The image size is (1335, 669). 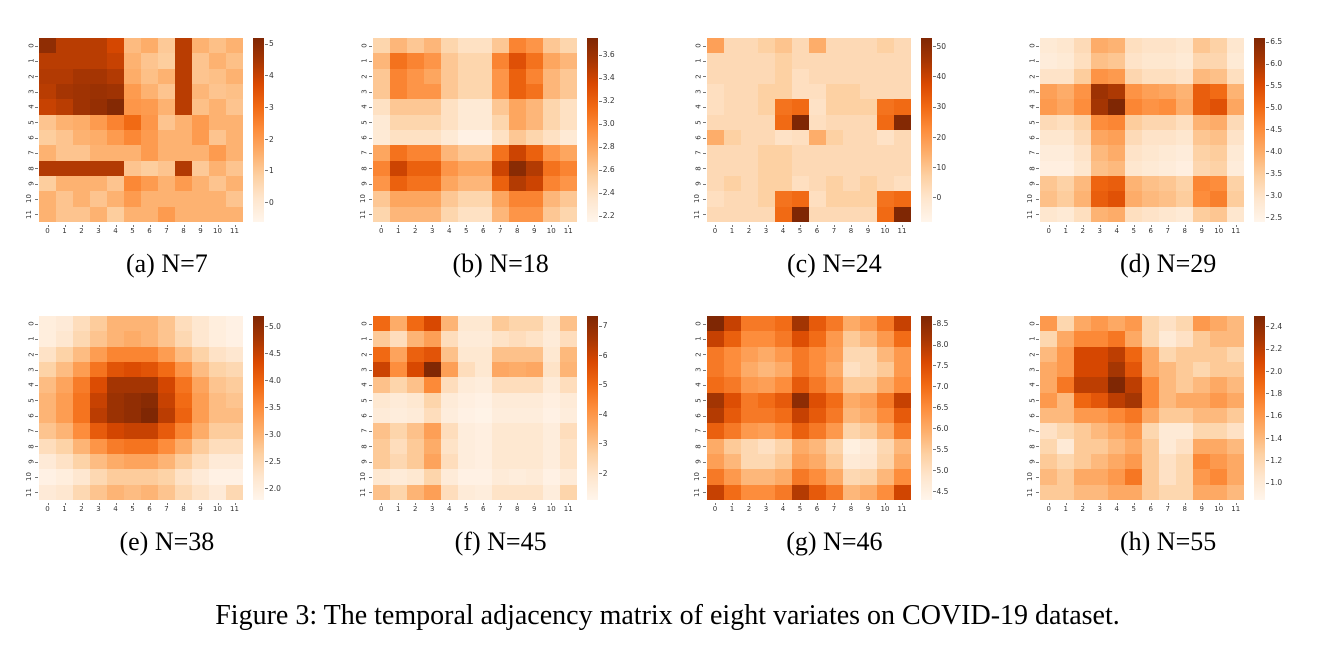 What do you see at coordinates (28, 76) in the screenshot?
I see `y-tick: 2` at bounding box center [28, 76].